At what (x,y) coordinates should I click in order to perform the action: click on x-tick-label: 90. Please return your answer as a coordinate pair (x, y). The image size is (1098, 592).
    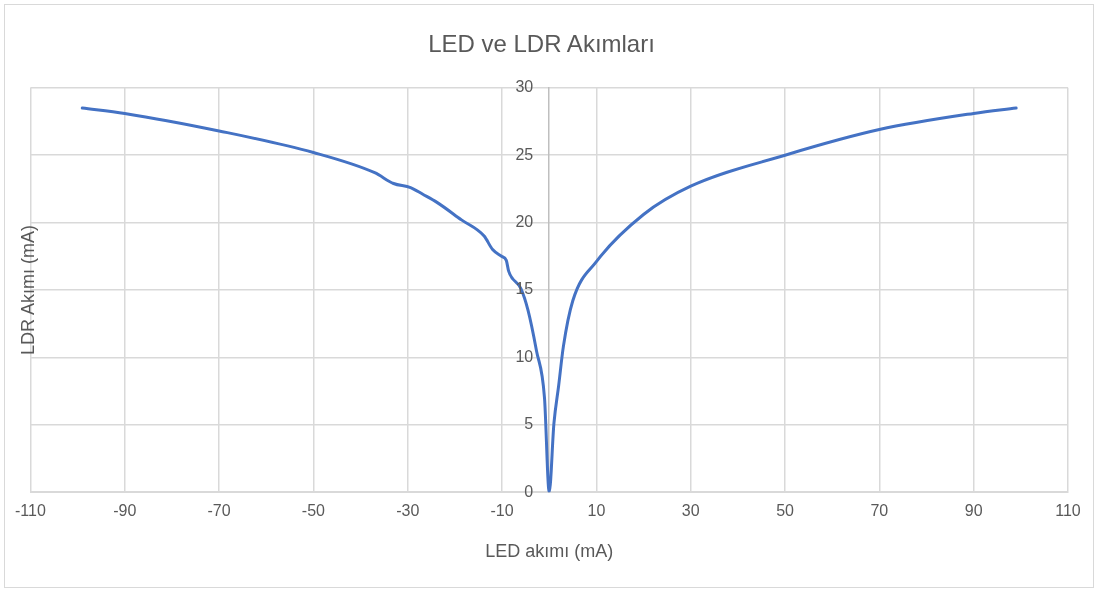
    Looking at the image, I should click on (973, 511).